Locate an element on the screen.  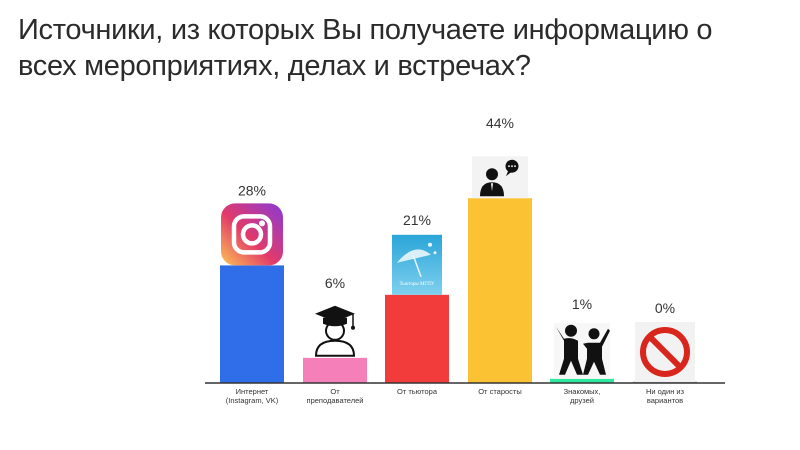
value-label-3: 44% is located at coordinates (500, 123).